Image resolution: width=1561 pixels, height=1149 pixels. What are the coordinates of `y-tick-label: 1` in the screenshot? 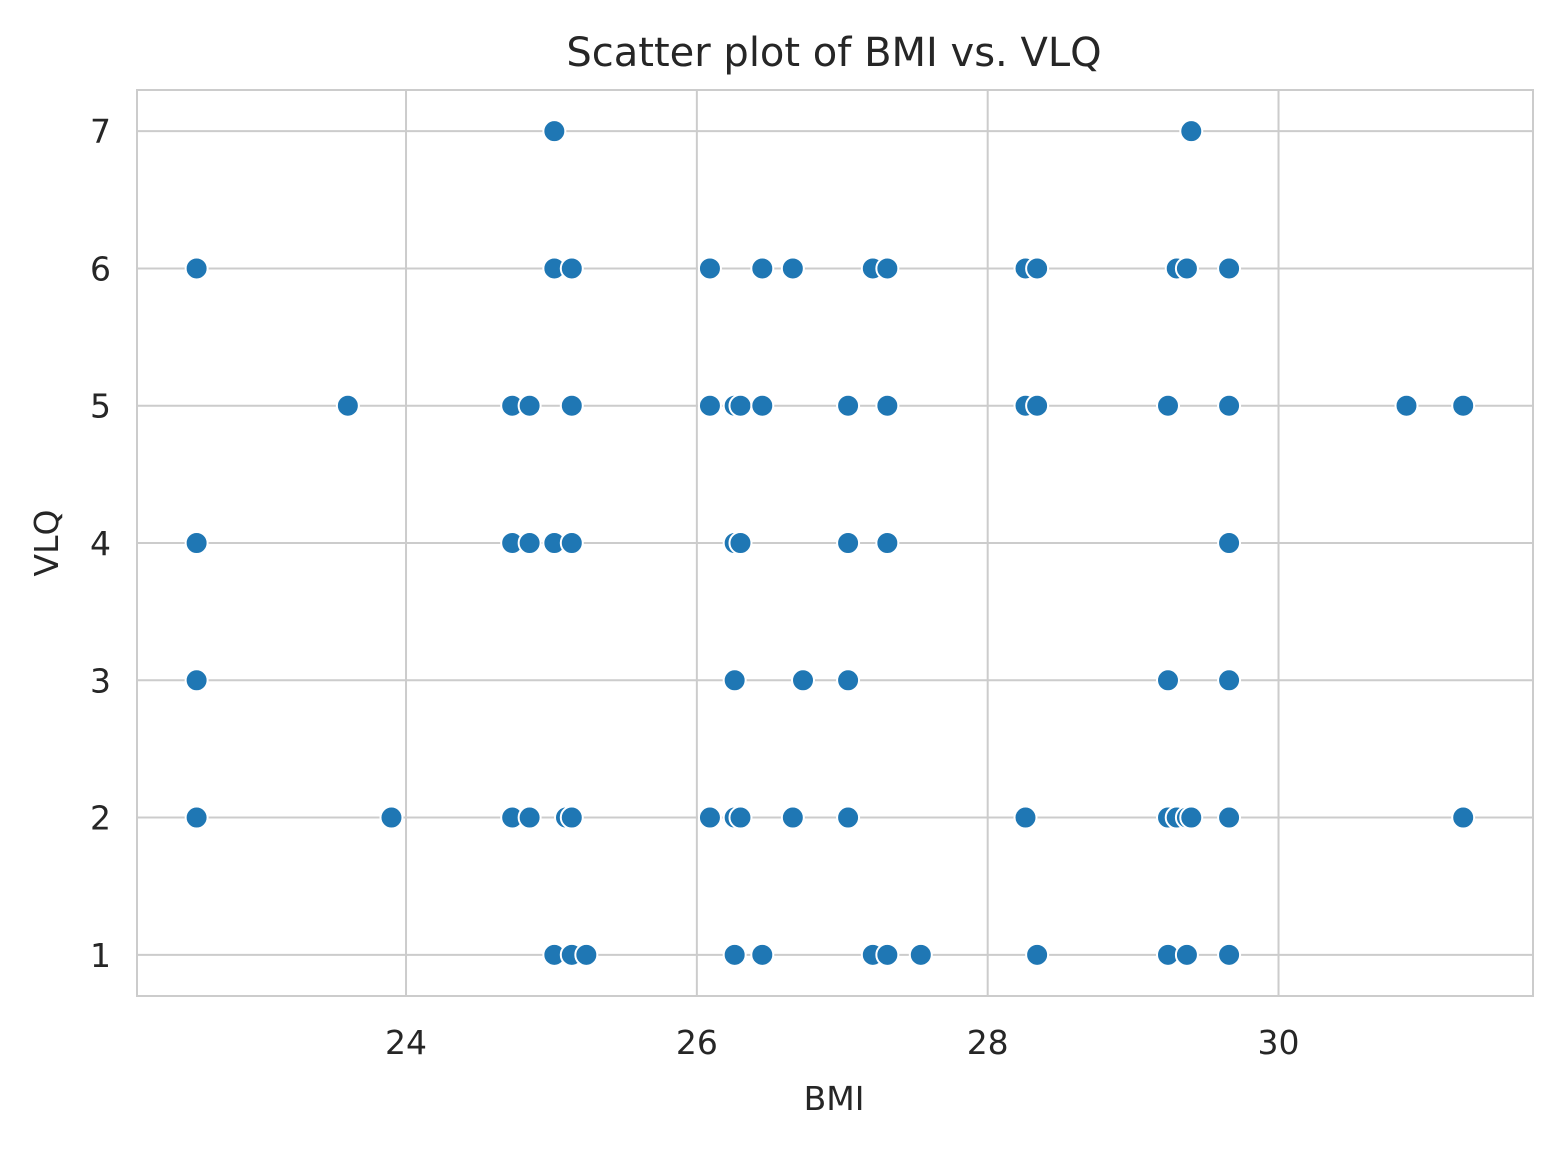 It's located at (100, 955).